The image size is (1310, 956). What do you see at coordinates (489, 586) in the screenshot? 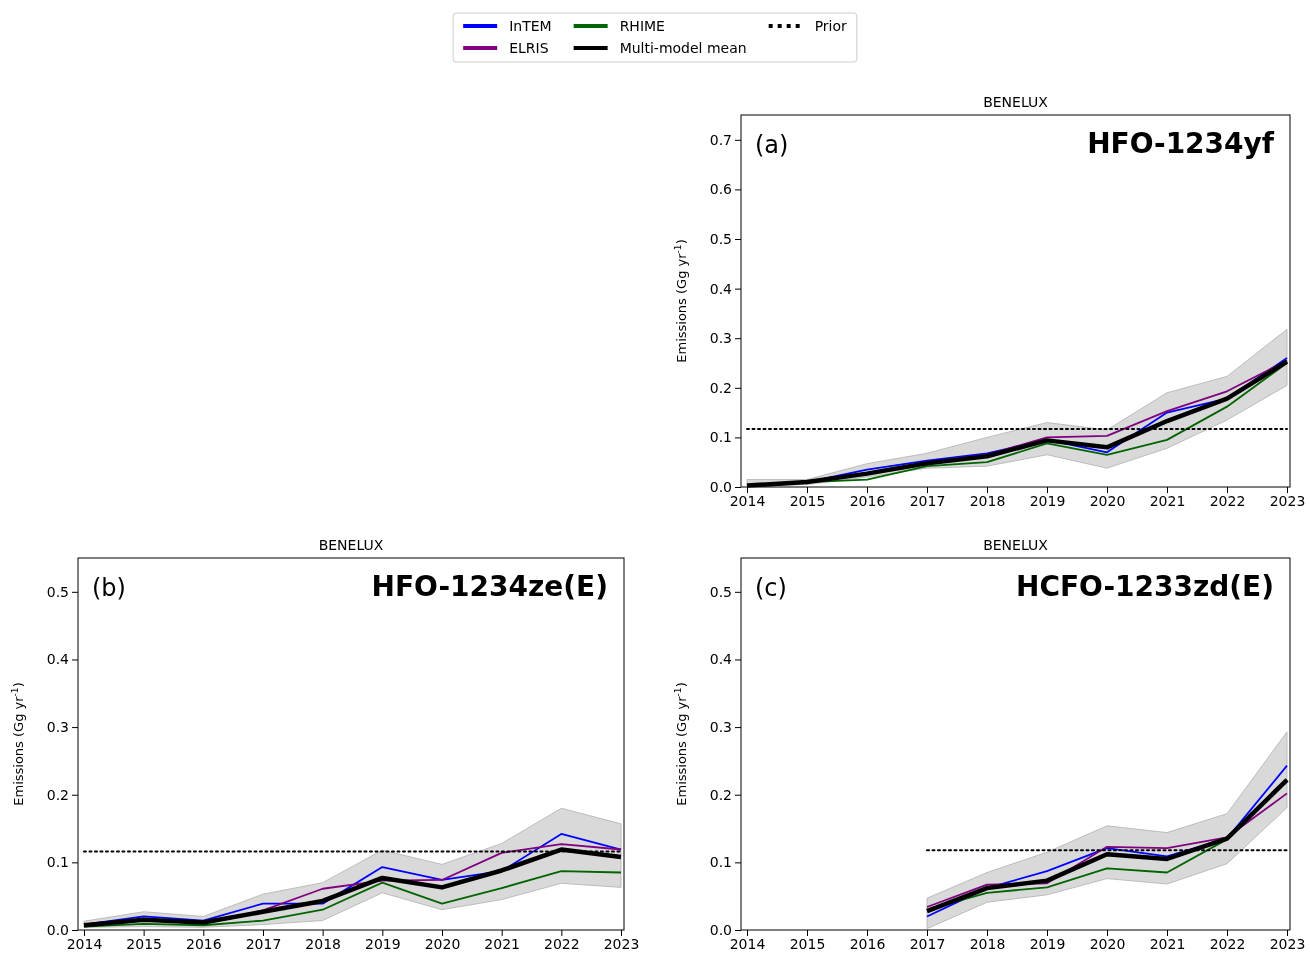
I see `annotation: HFO-1234ze(E)` at bounding box center [489, 586].